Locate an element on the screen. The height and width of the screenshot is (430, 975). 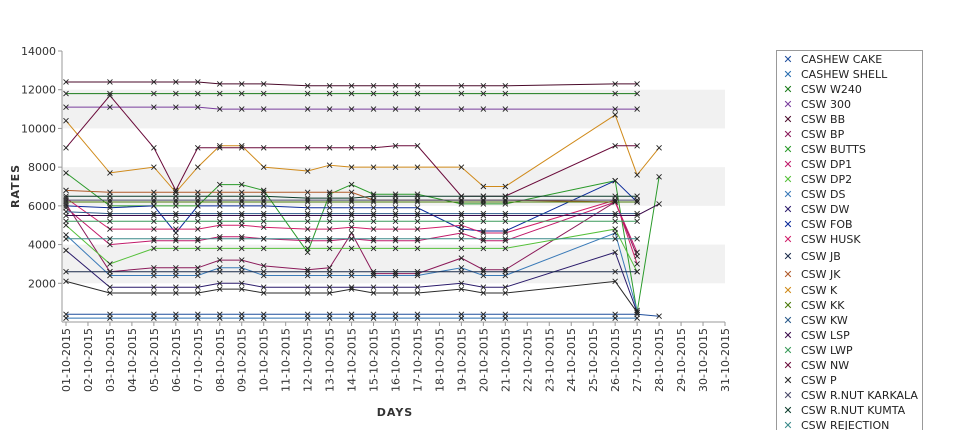
x-tick-label: 02-10-2015 is located at coordinates (88, 360).